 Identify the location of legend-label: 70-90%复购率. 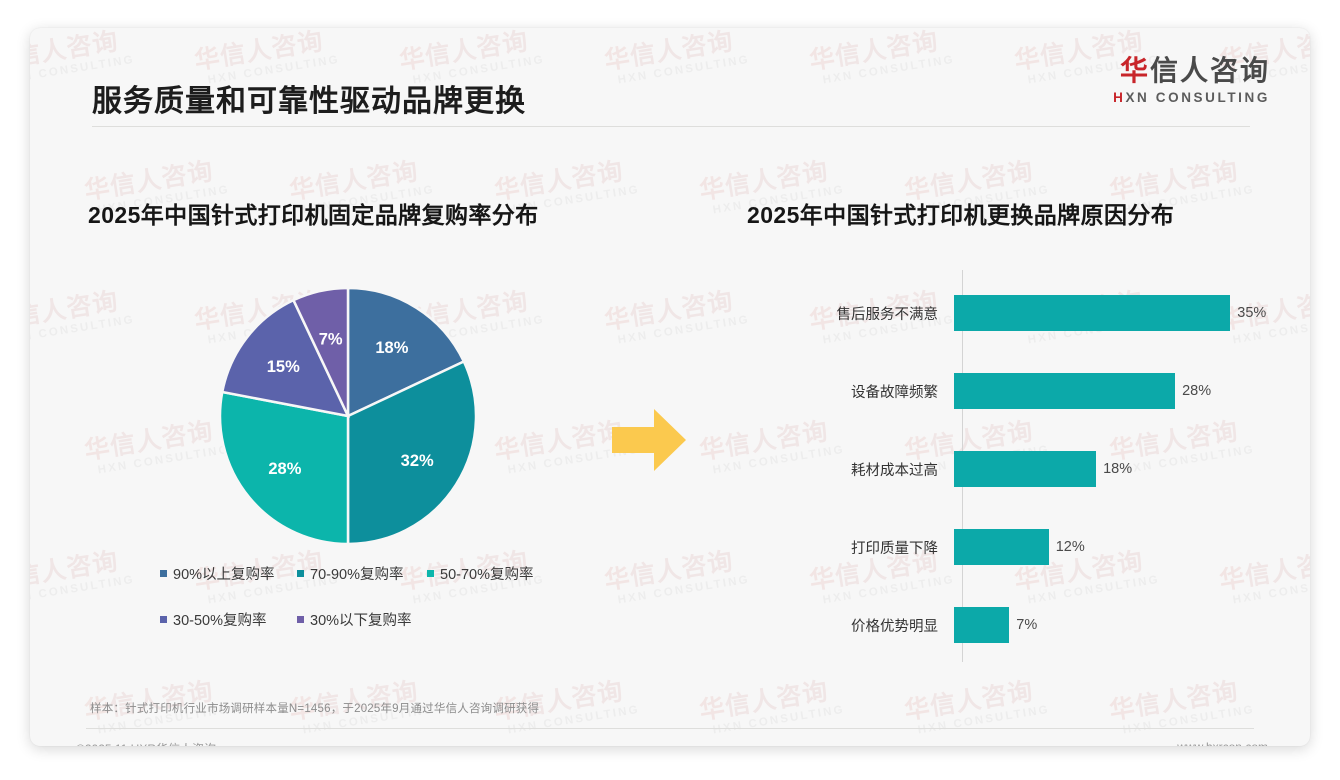
(357, 575).